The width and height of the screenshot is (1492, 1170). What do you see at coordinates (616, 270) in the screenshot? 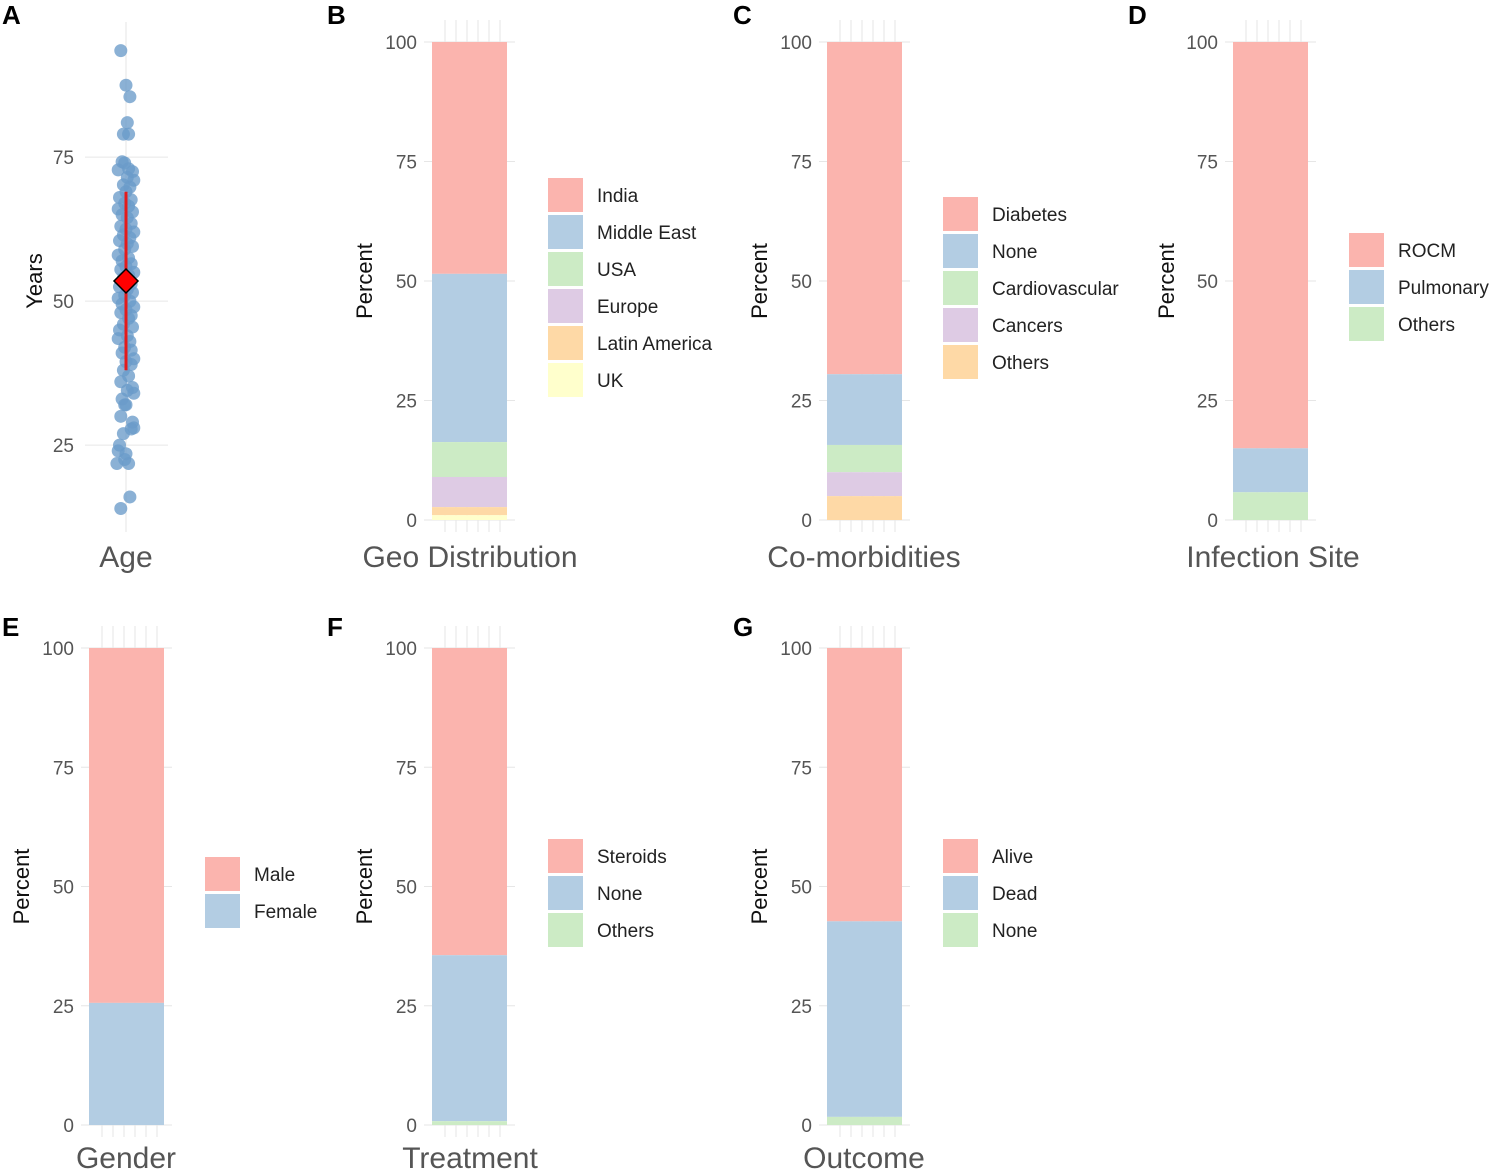
I see `legend-label: USA` at bounding box center [616, 270].